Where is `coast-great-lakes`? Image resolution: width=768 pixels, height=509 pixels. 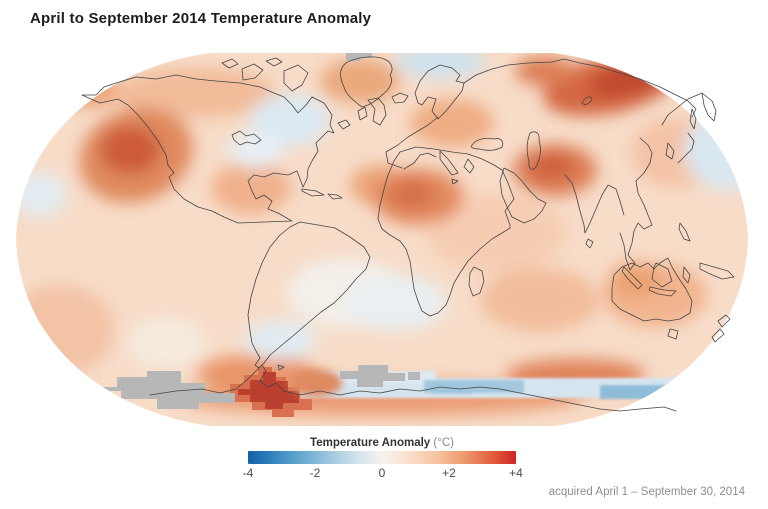 coast-great-lakes is located at coordinates (246, 138).